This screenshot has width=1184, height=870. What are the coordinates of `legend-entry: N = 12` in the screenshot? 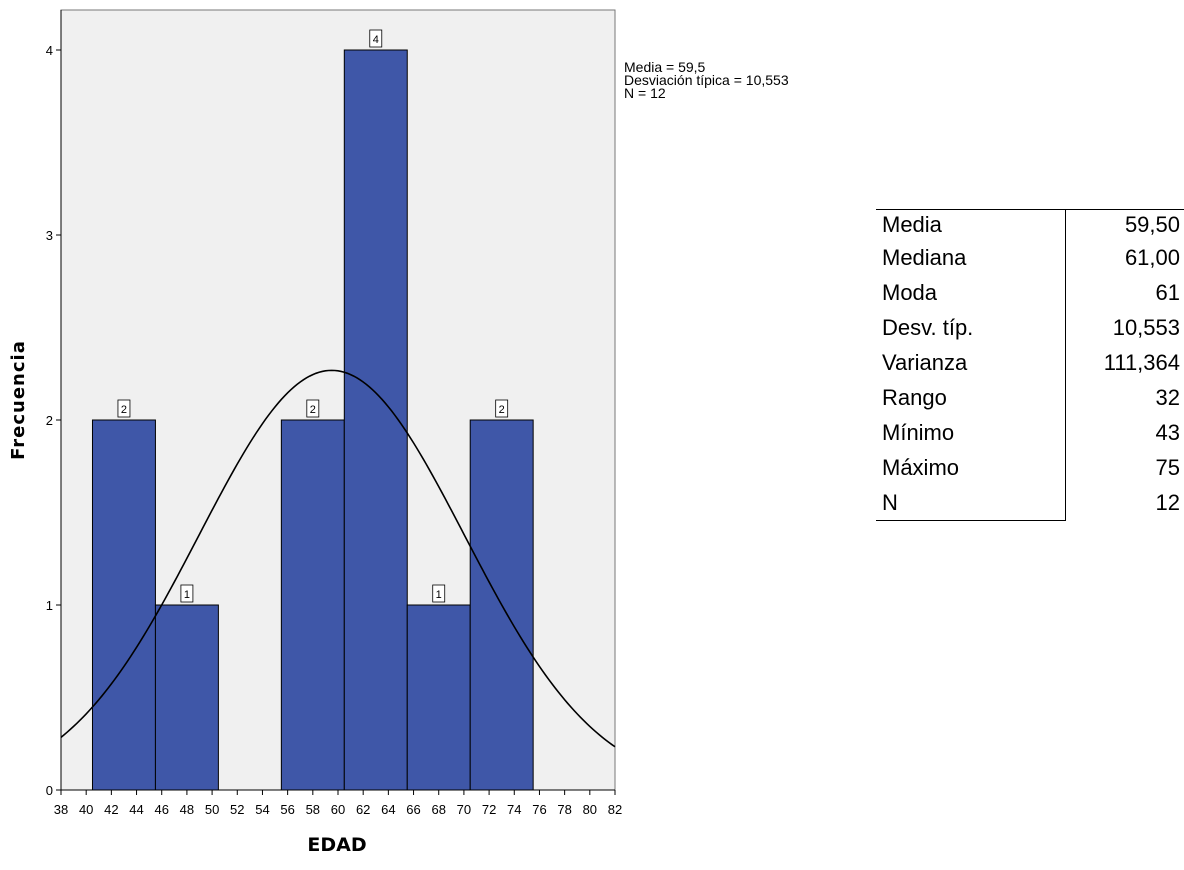 It's located at (645, 93).